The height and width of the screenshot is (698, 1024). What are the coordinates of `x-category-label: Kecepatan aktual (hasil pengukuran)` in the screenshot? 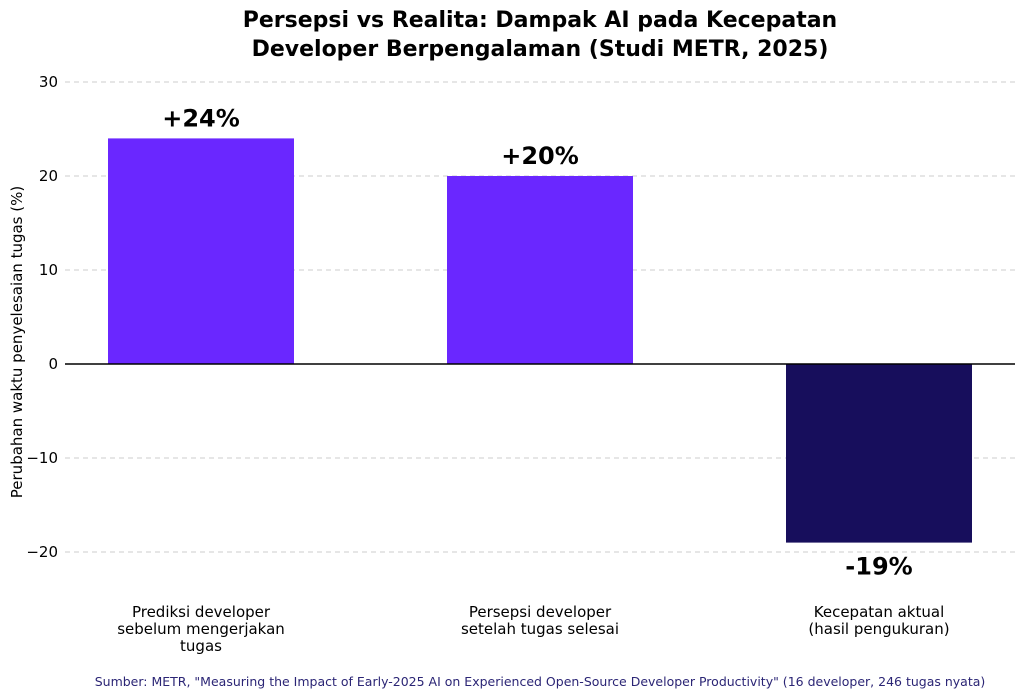 It's located at (878, 620).